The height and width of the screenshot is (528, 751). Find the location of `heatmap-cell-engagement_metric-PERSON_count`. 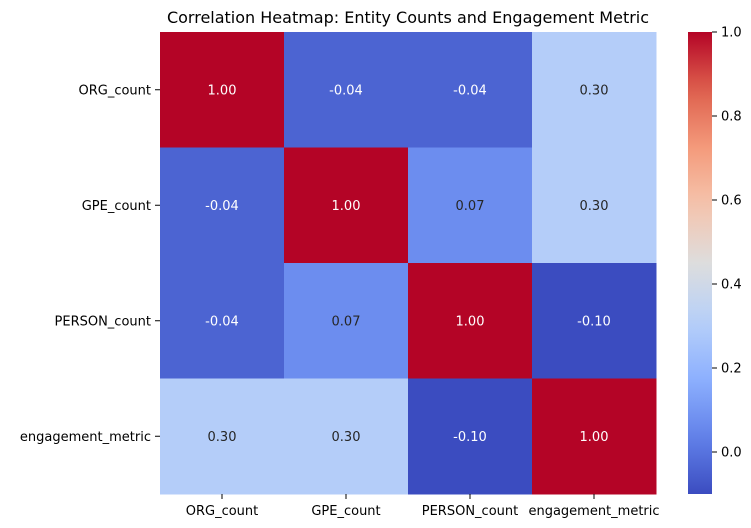

heatmap-cell-engagement_metric-PERSON_count is located at coordinates (470, 436).